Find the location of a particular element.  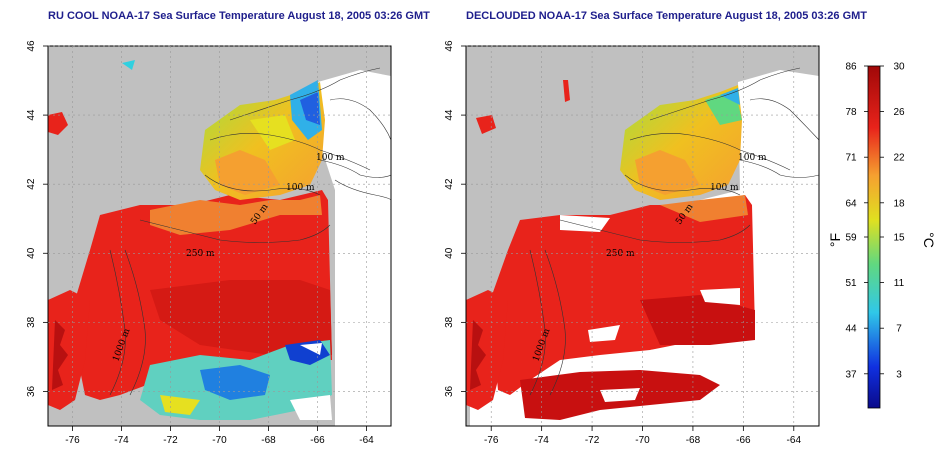

right-map-x-ticks: -76 -74 -72 -70 -68 -66 -64 is located at coordinates (642, 436).